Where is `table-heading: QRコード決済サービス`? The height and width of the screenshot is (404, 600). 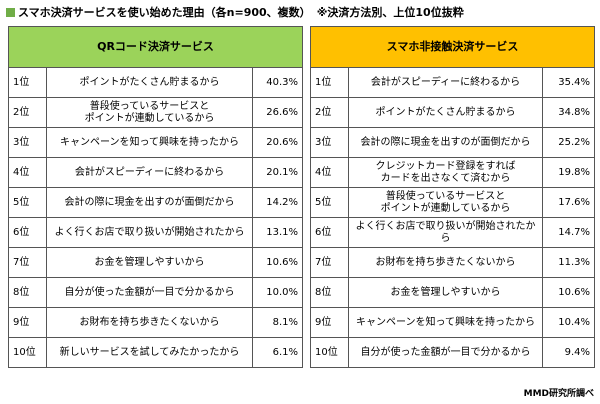
table-heading: QRコード決済サービス is located at coordinates (155, 47).